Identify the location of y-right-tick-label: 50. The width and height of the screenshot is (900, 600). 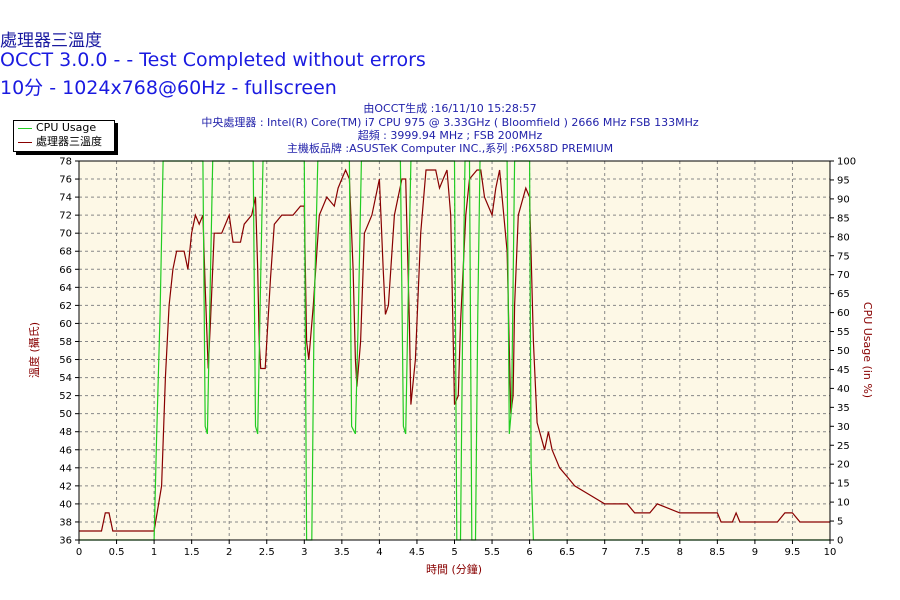
(843, 351).